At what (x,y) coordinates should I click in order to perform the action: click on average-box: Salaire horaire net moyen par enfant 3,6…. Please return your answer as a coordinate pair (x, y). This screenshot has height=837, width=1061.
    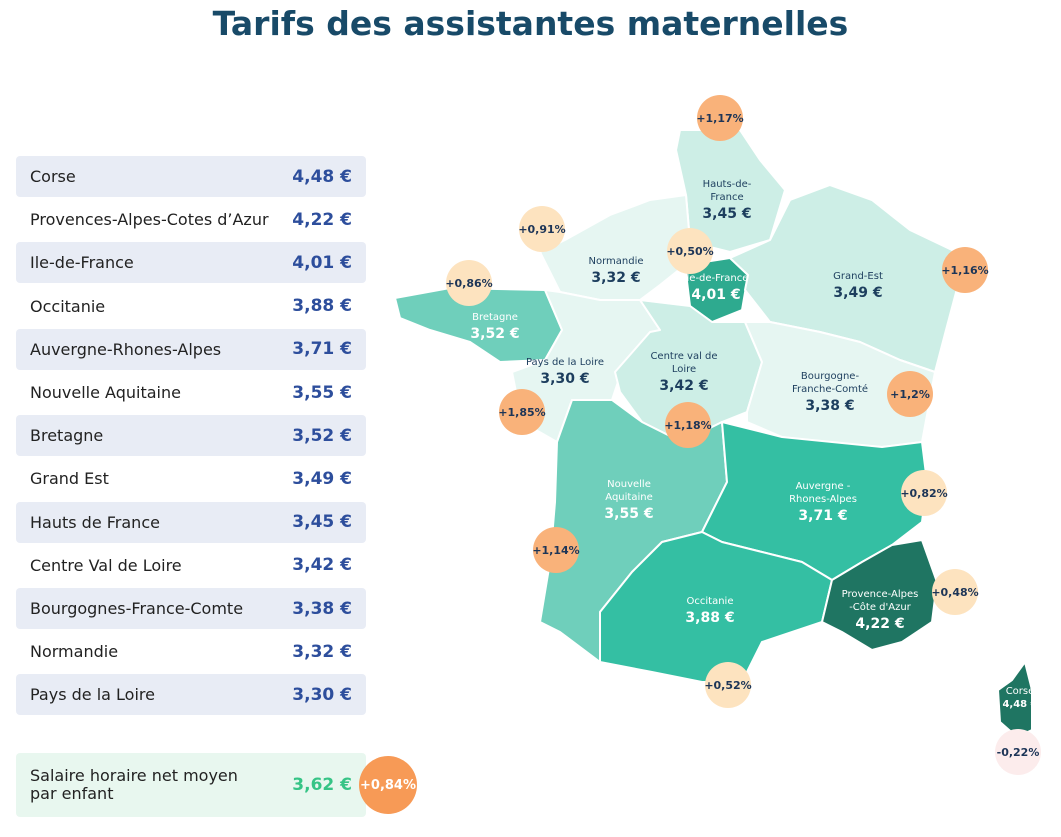
    Looking at the image, I should click on (191, 785).